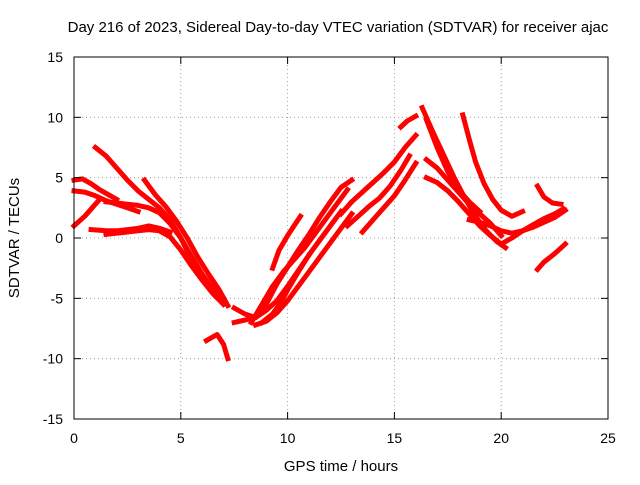  What do you see at coordinates (395, 438) in the screenshot?
I see `x-tick-label: 15` at bounding box center [395, 438].